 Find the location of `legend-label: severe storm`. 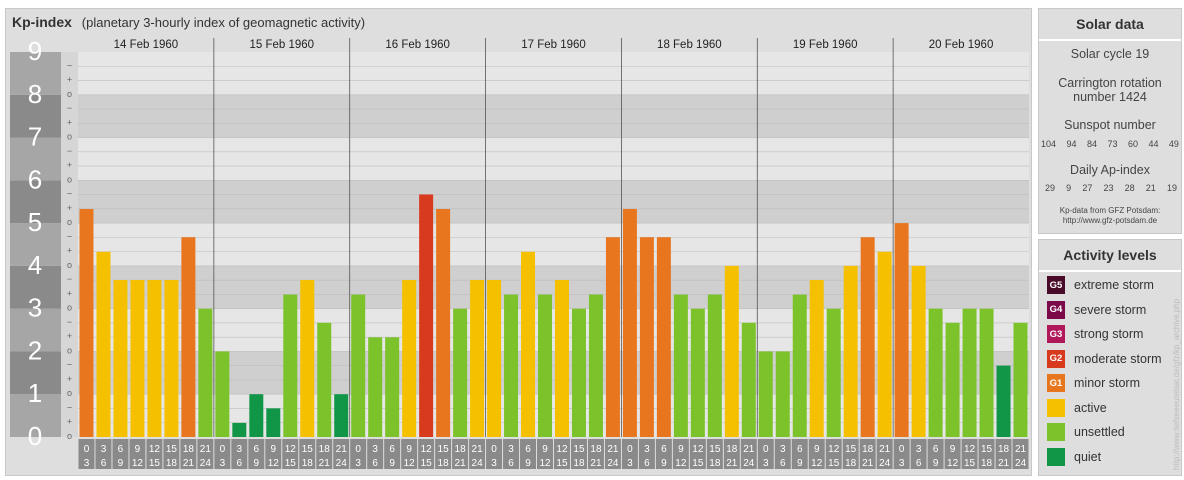

legend-label: severe storm is located at coordinates (1110, 309).